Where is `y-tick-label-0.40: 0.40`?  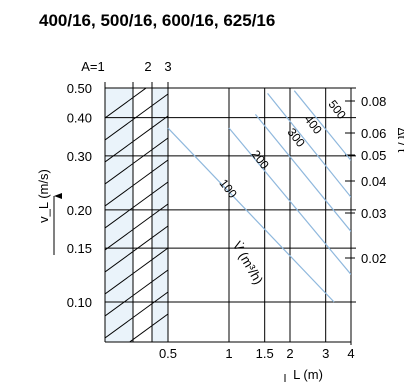 y-tick-label-0.40: 0.40 is located at coordinates (79, 118).